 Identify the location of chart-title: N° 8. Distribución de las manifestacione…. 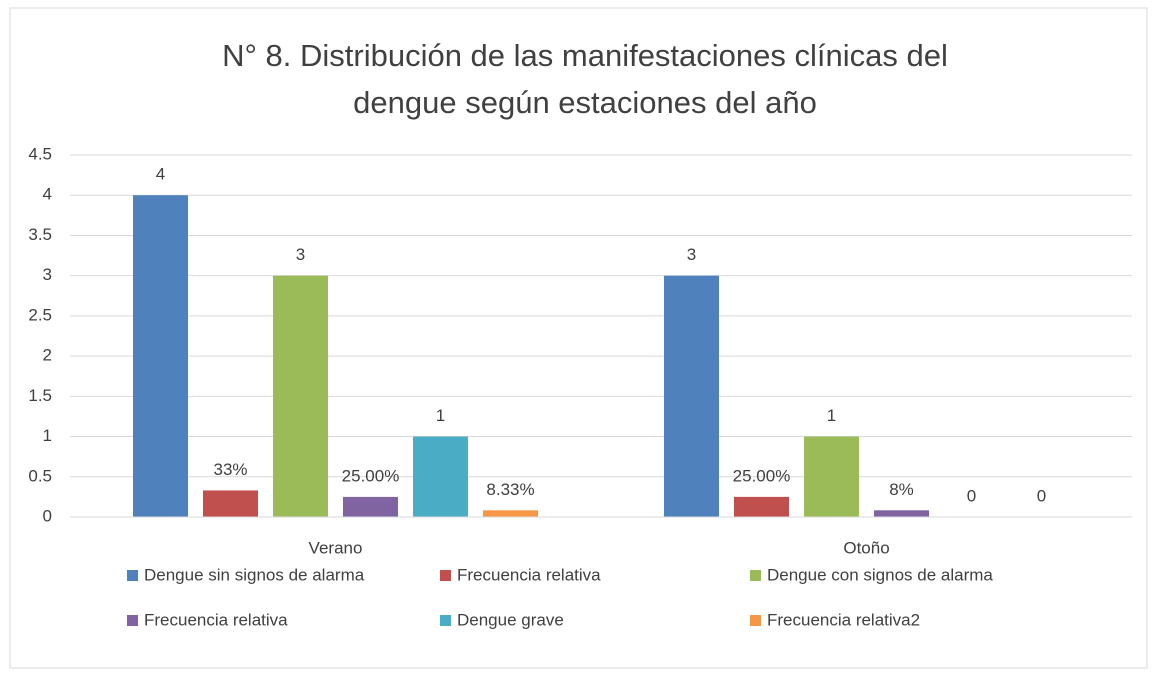
(585, 55).